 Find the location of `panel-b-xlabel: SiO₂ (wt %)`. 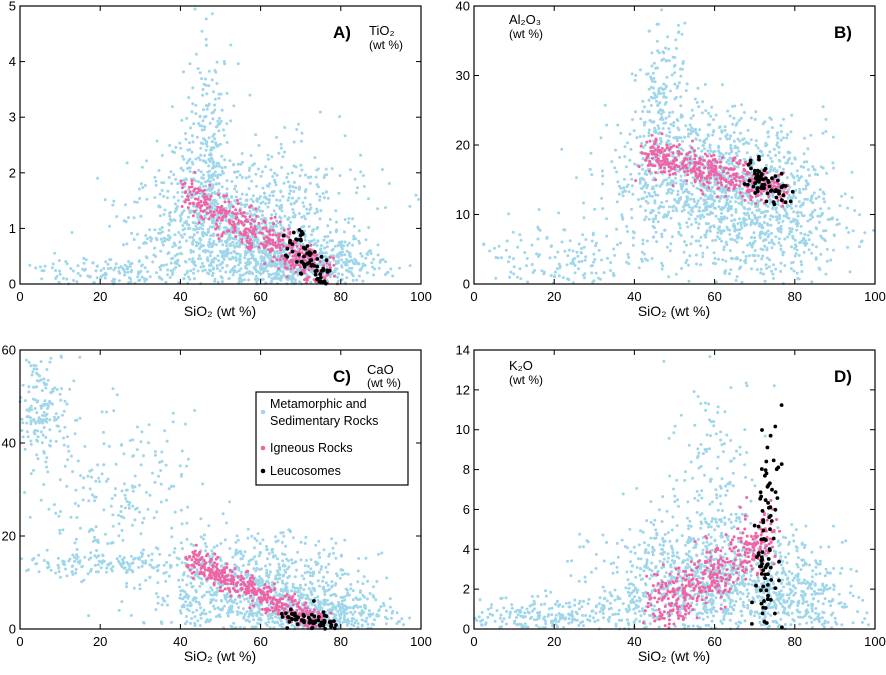

panel-b-xlabel: SiO₂ (wt %) is located at coordinates (674, 311).